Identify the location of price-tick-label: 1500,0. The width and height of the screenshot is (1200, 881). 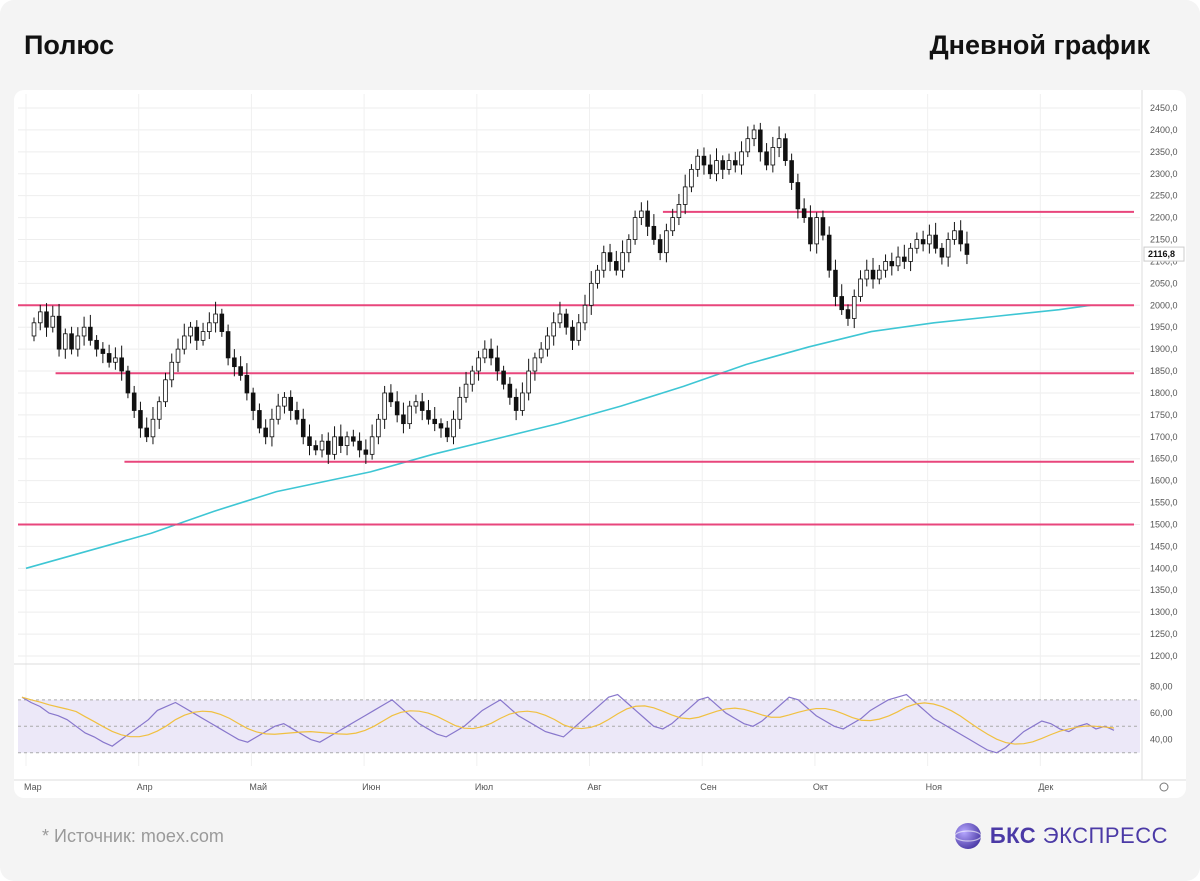
(1164, 524).